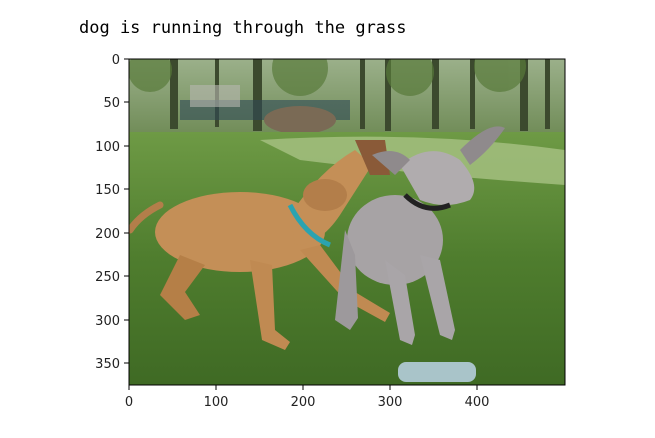  What do you see at coordinates (107, 190) in the screenshot?
I see `y-tick-label: 150` at bounding box center [107, 190].